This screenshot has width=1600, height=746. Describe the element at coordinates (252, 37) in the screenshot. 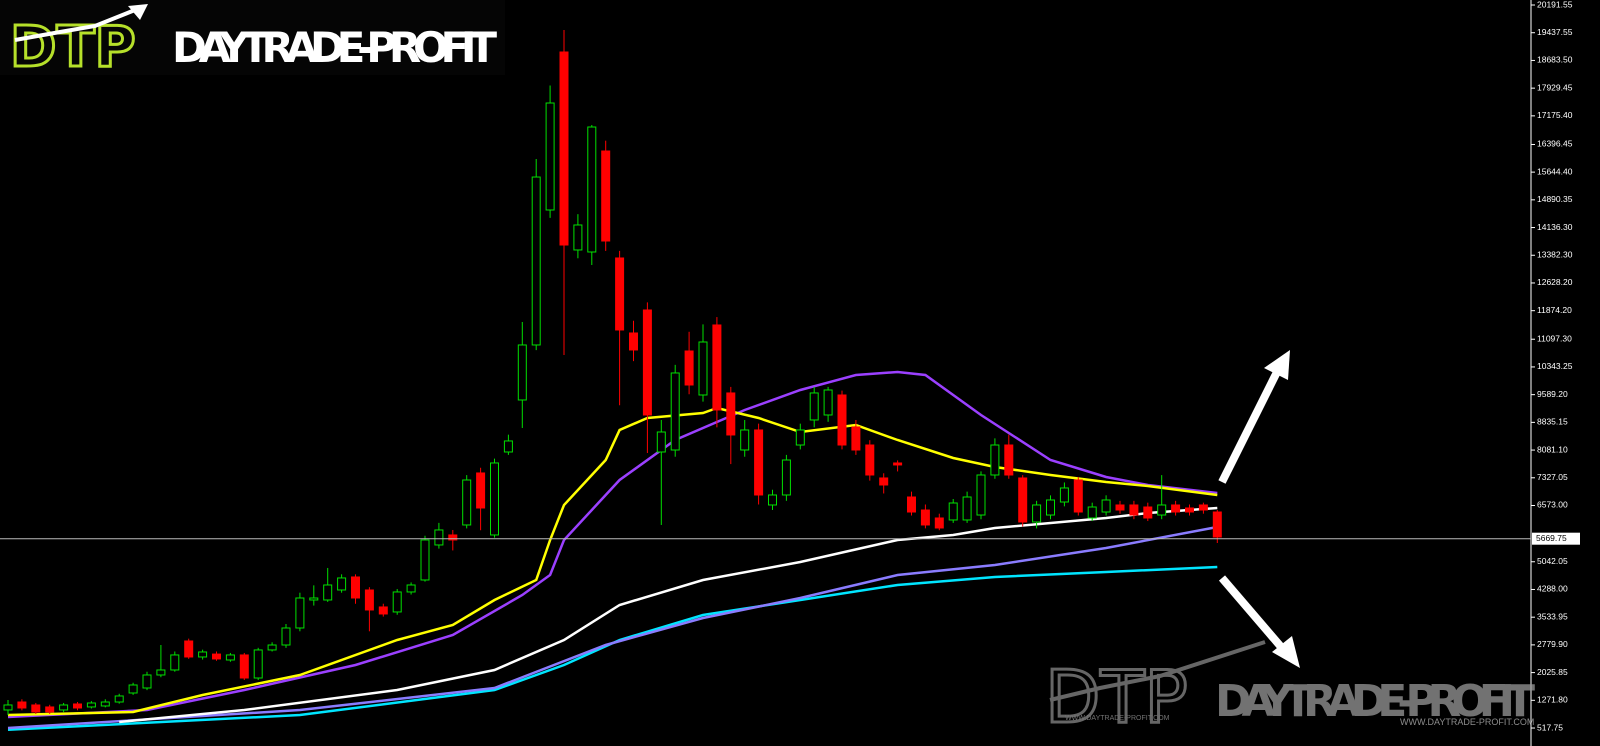

I see `logo-box` at that location.